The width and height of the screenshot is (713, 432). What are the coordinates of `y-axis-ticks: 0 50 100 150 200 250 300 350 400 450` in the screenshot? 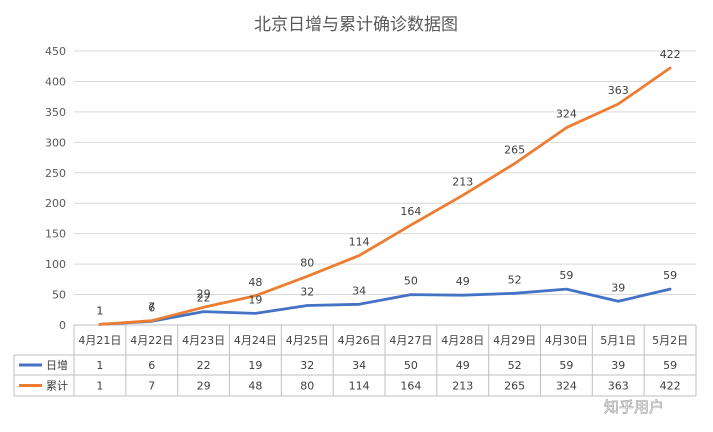 It's located at (55, 188).